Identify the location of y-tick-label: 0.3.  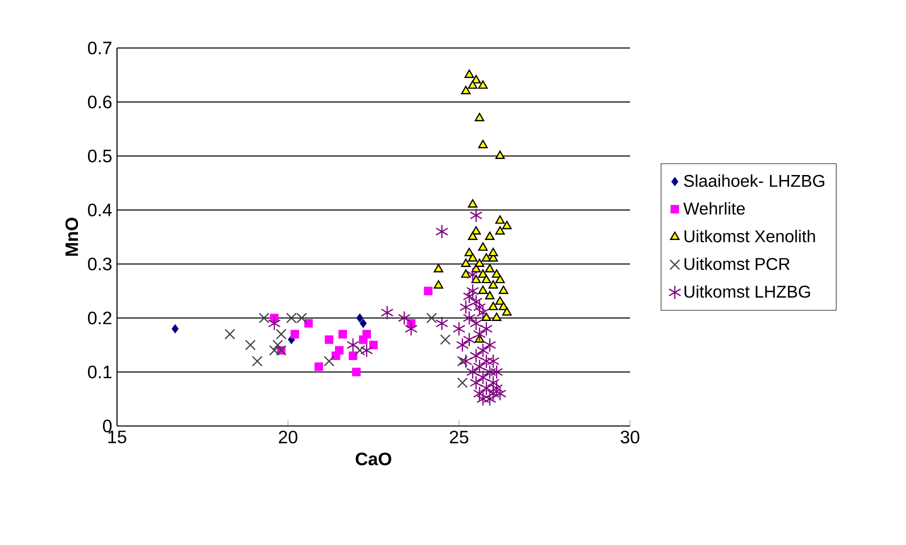
(100, 264).